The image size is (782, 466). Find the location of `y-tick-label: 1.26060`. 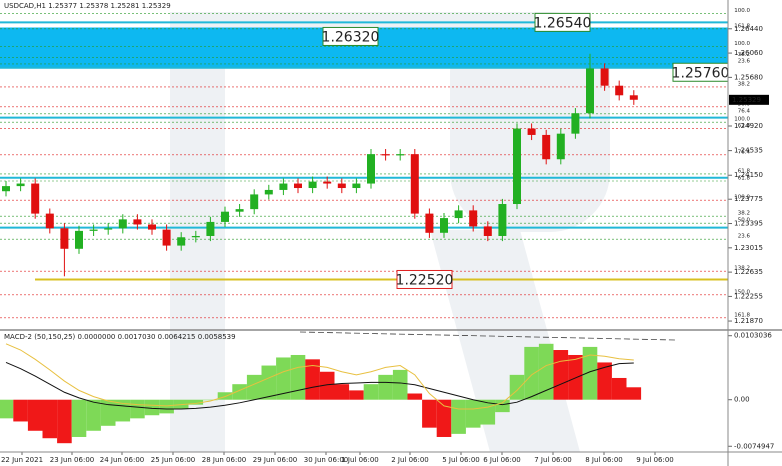

y-tick-label: 1.26060 is located at coordinates (748, 53).